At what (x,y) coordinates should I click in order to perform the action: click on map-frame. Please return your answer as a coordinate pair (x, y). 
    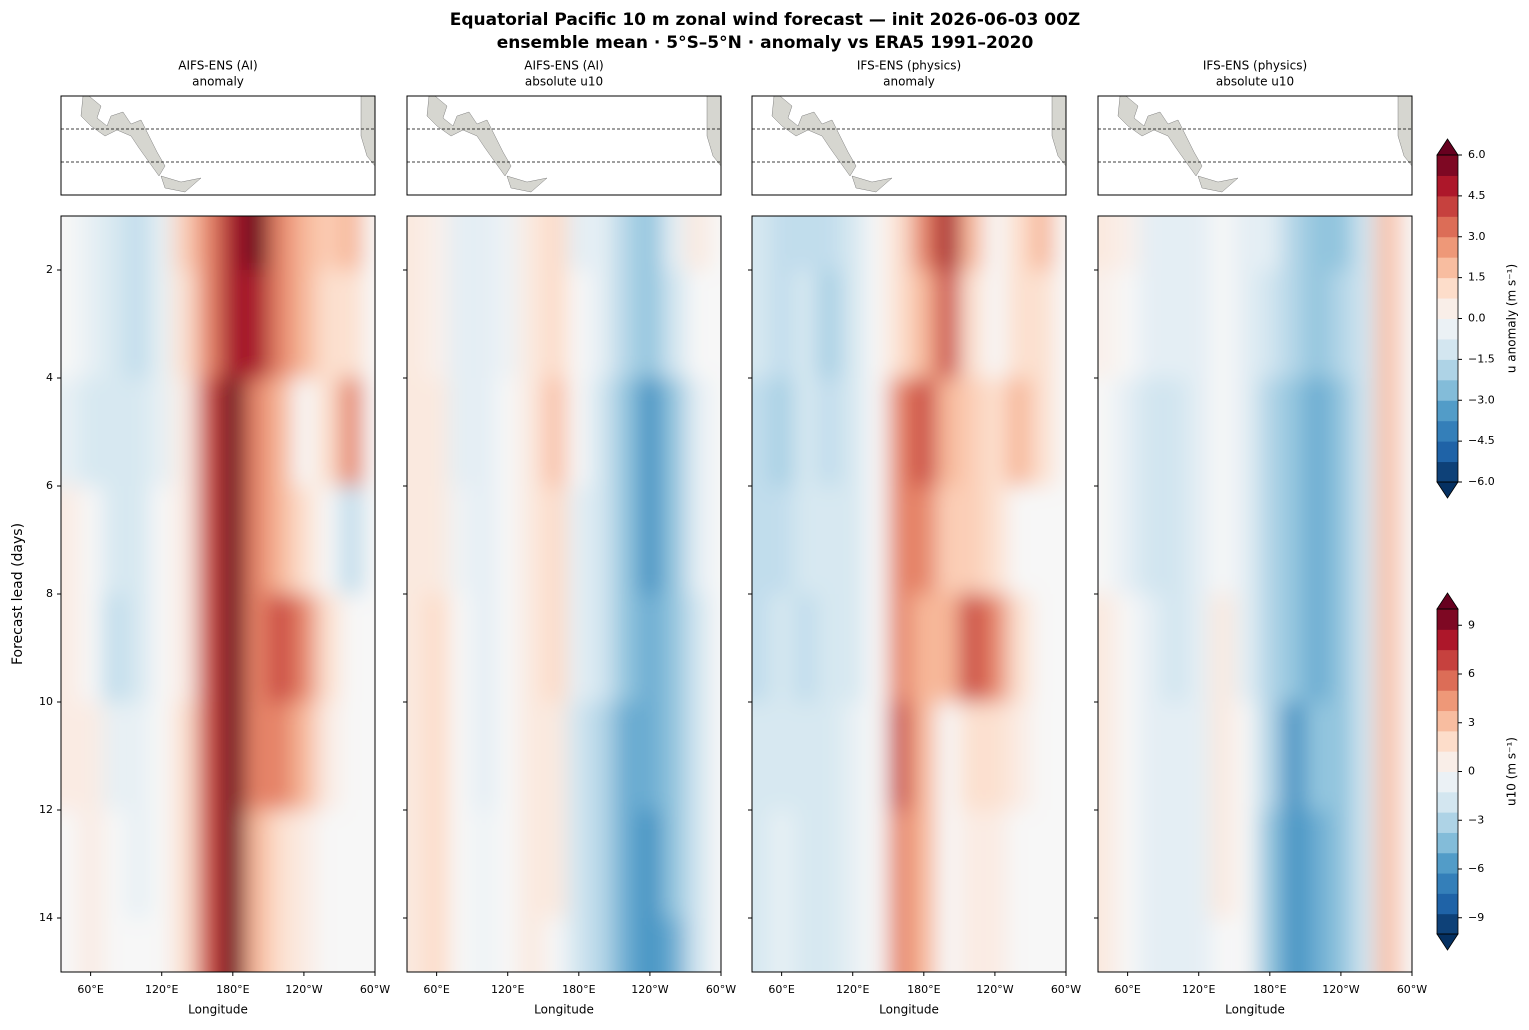
    Looking at the image, I should click on (218, 145).